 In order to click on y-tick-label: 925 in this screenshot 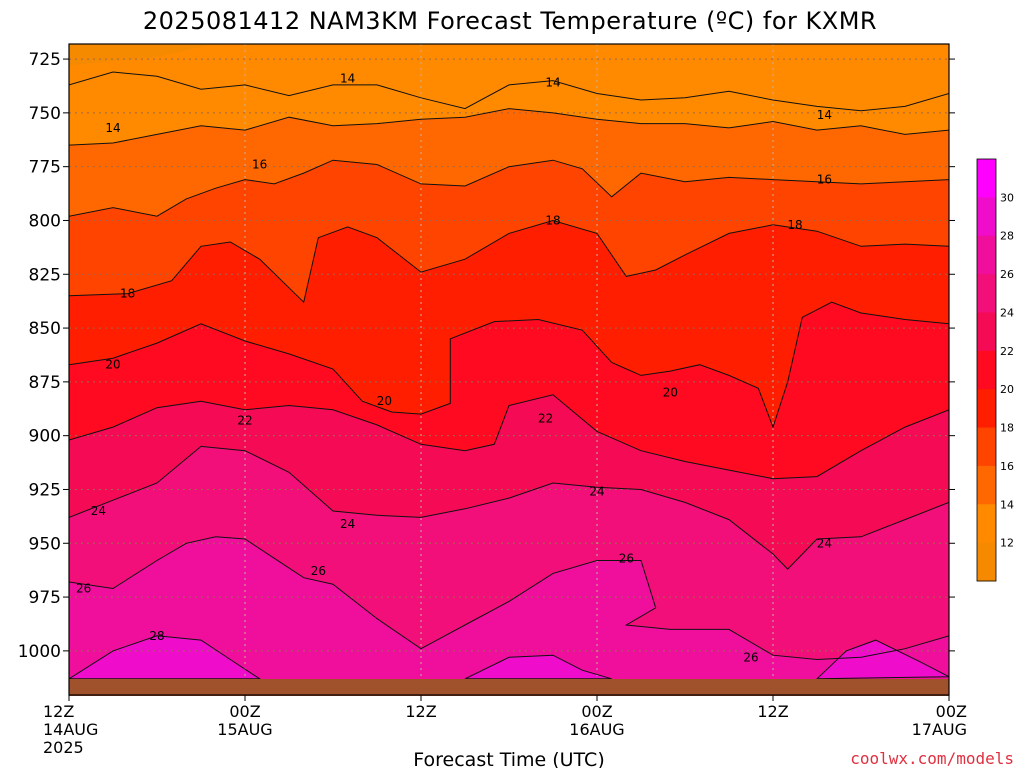, I will do `click(45, 490)`.